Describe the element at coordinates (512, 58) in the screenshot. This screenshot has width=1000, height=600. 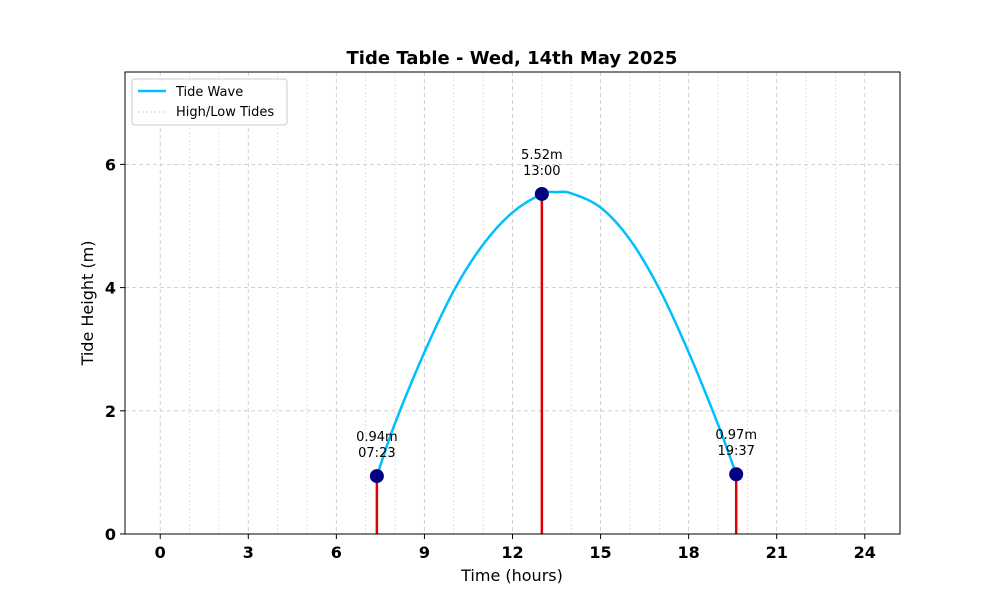
I see `chart-title: Tide Table - Wed, 14th May 2025` at that location.